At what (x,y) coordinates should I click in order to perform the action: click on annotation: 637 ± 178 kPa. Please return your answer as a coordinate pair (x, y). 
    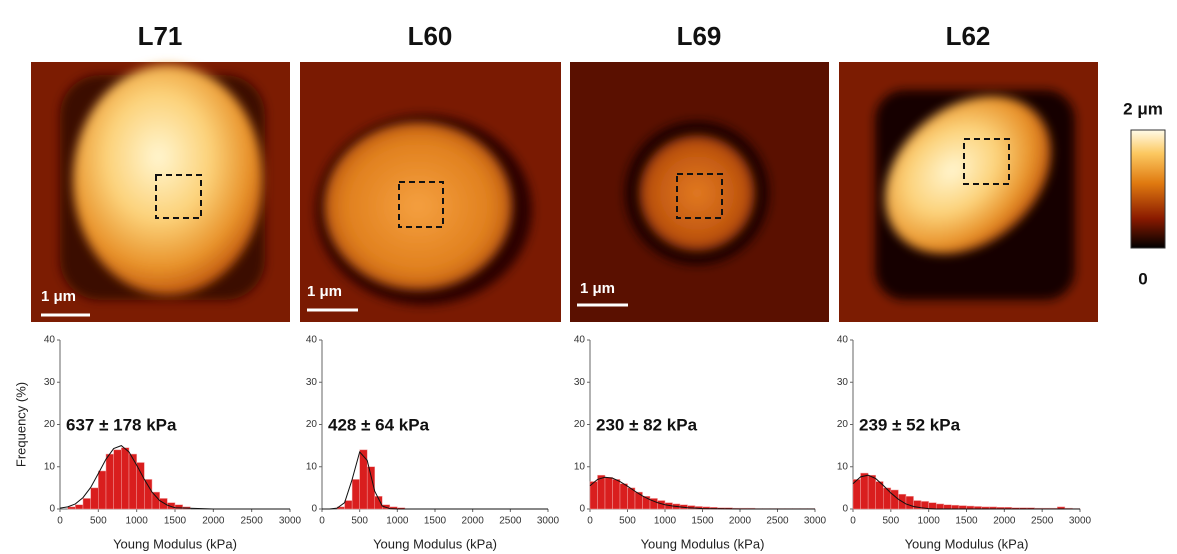
    Looking at the image, I should click on (121, 424).